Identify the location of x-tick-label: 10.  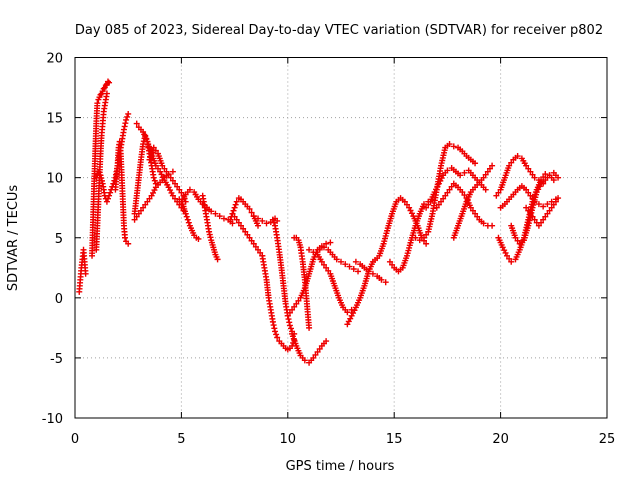
(288, 439).